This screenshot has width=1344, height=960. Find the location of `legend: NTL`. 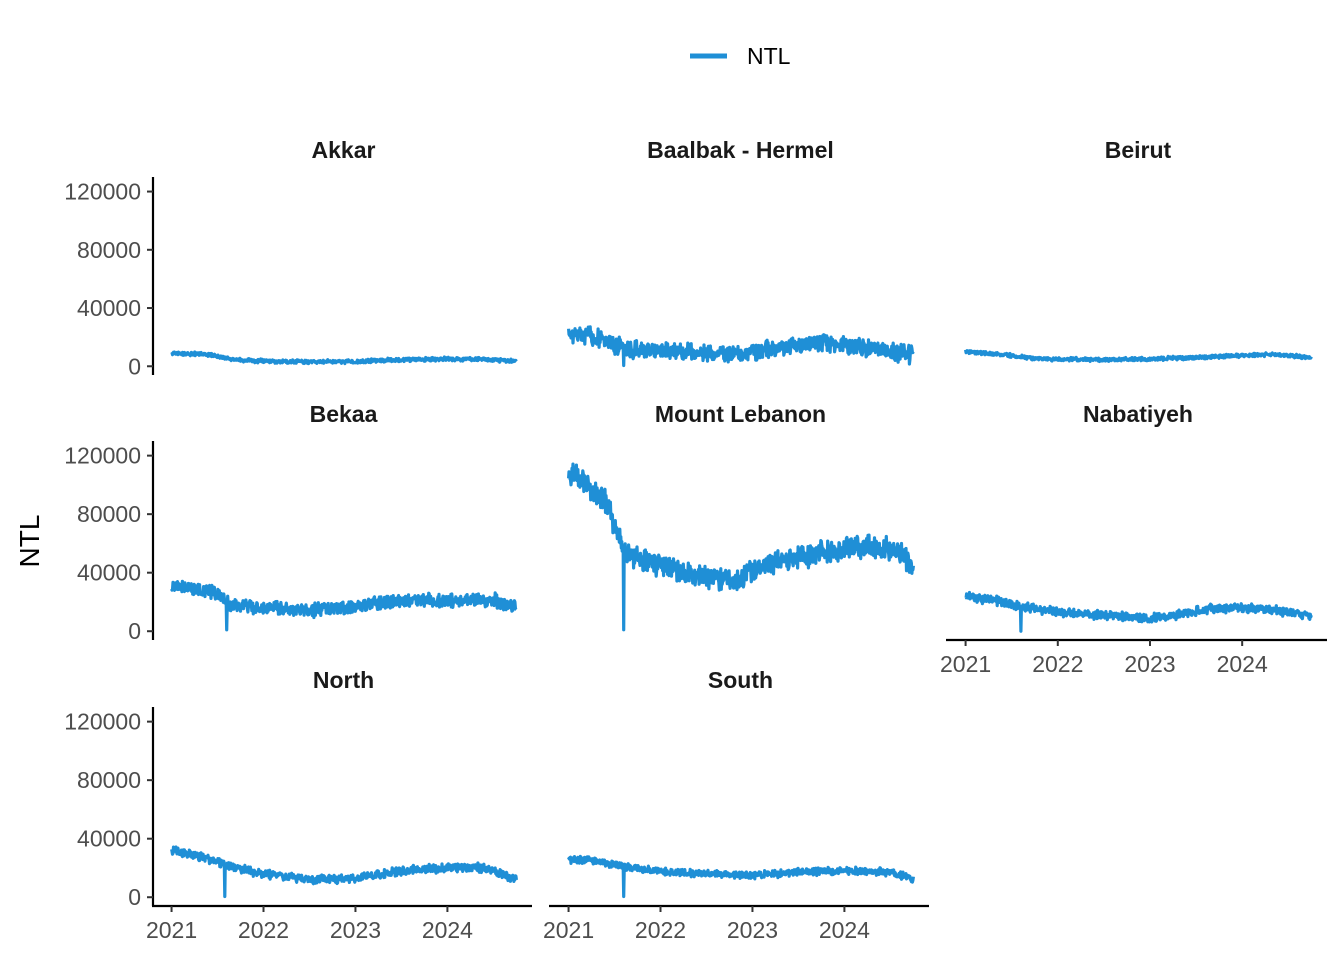

legend: NTL is located at coordinates (740, 56).